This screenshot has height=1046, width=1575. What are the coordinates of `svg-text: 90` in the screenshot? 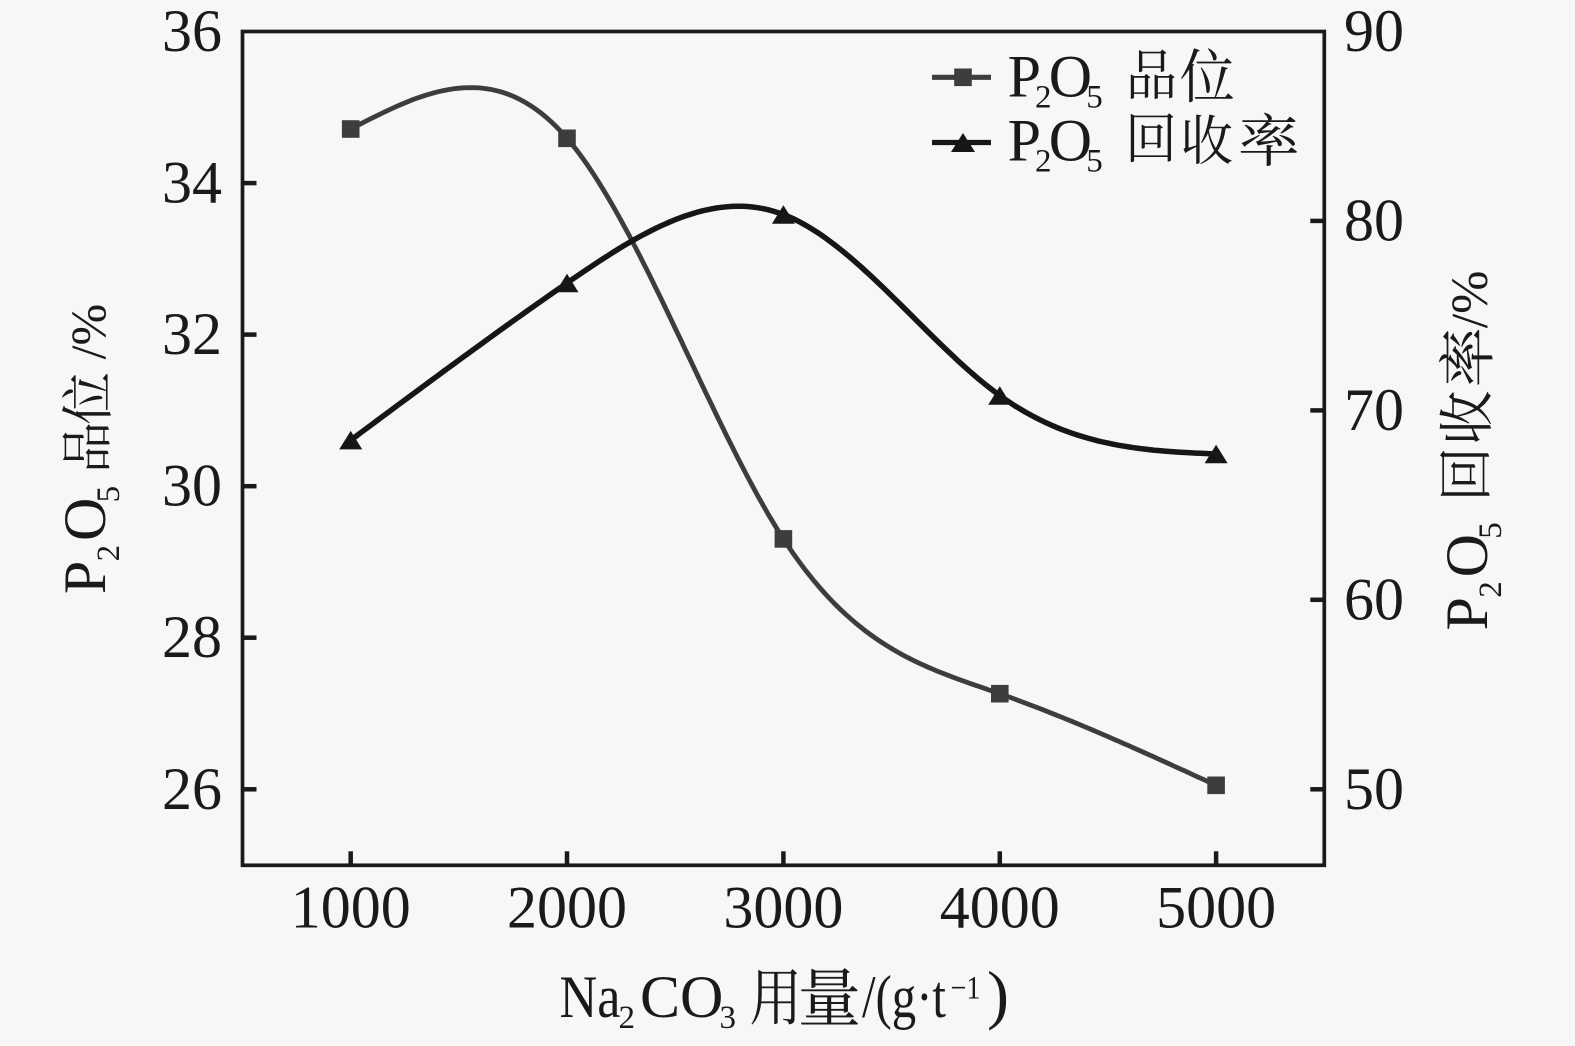 It's located at (1374, 32).